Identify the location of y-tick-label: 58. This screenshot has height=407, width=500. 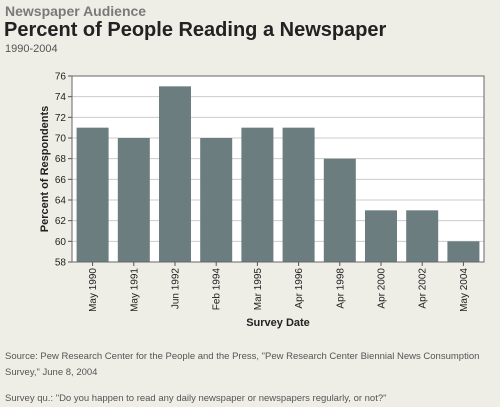
(61, 263).